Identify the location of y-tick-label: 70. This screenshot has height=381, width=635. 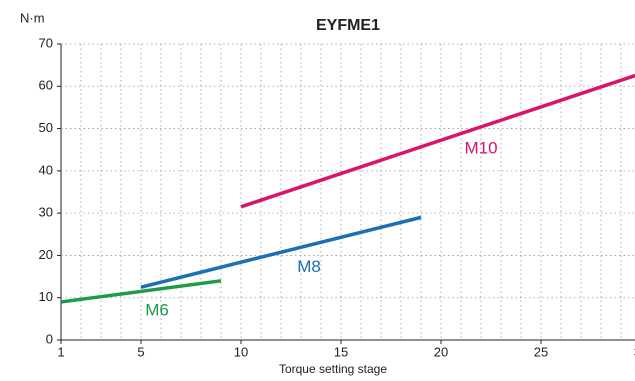
(46, 42).